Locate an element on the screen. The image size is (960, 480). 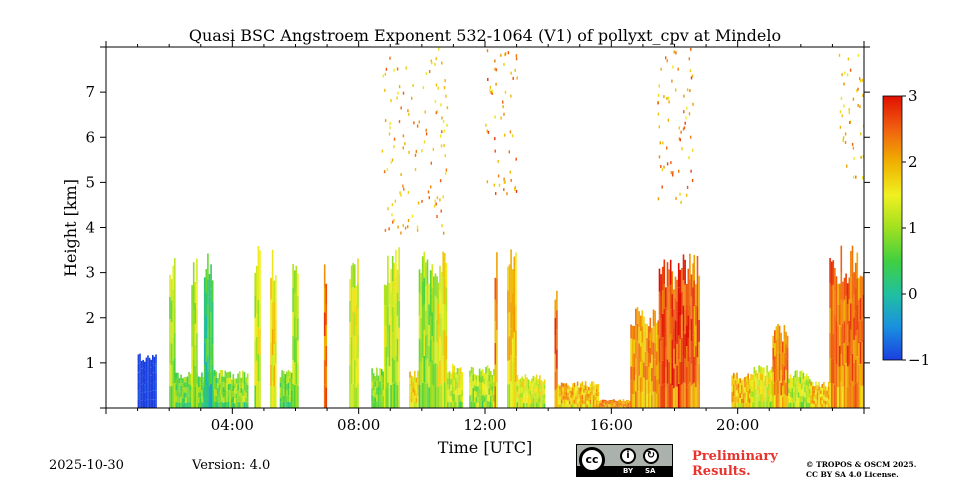
y-tick-label: 5 is located at coordinates (90, 182).